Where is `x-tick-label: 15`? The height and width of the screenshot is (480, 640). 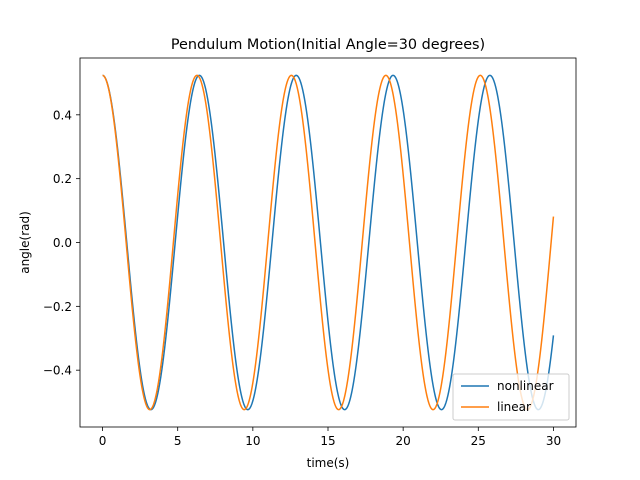 x-tick-label: 15 is located at coordinates (327, 441).